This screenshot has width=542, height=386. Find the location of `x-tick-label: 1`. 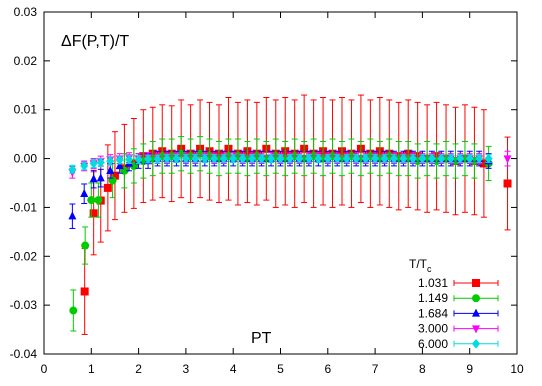

x-tick-label: 1 is located at coordinates (91, 369).